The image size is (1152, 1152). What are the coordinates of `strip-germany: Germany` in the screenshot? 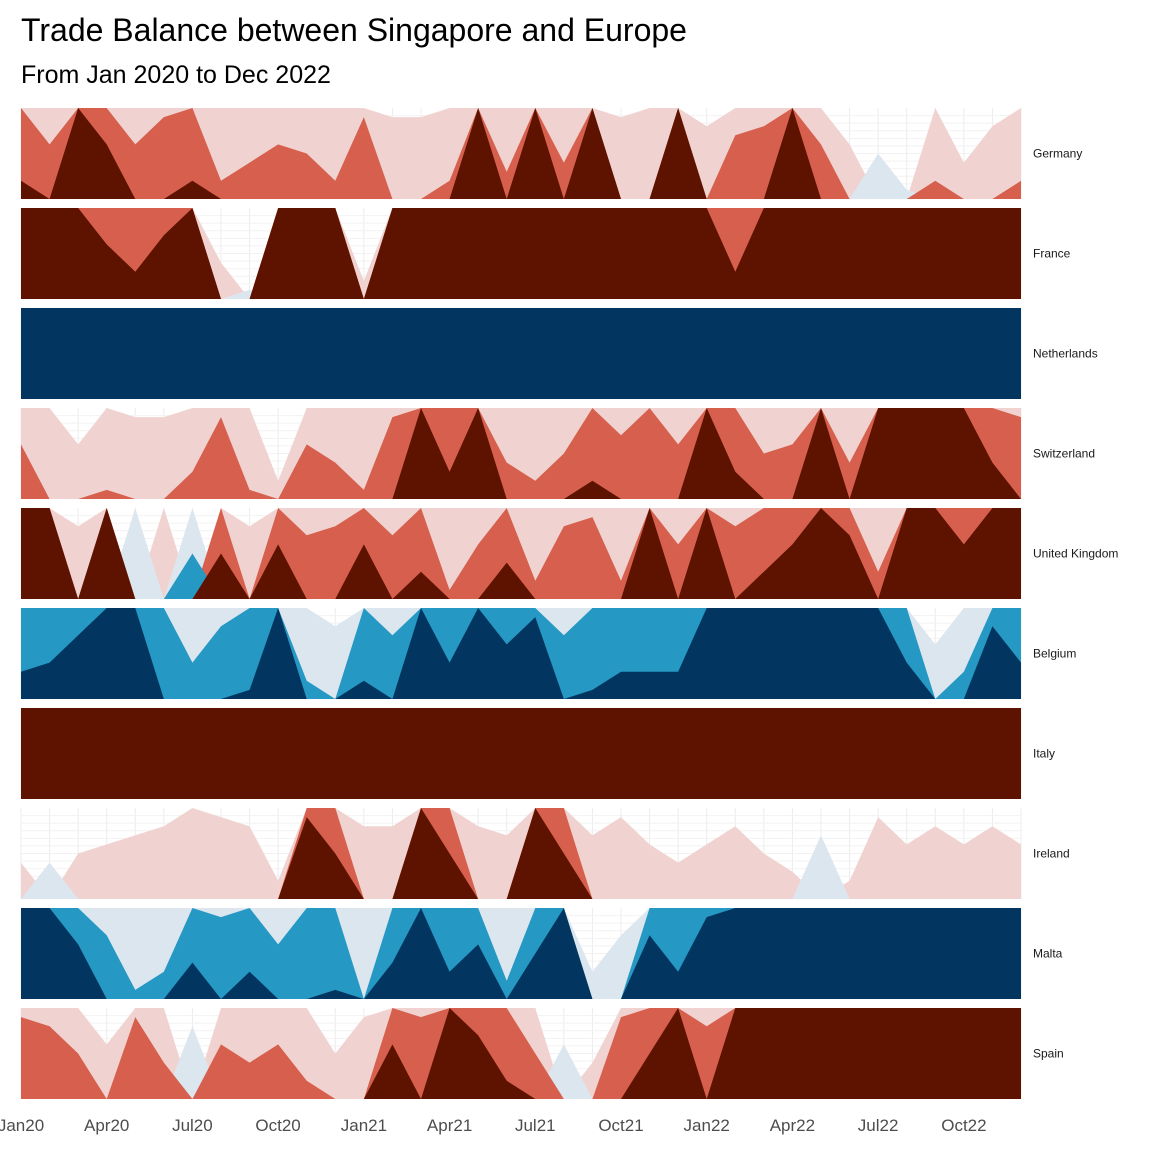 It's located at (551, 153).